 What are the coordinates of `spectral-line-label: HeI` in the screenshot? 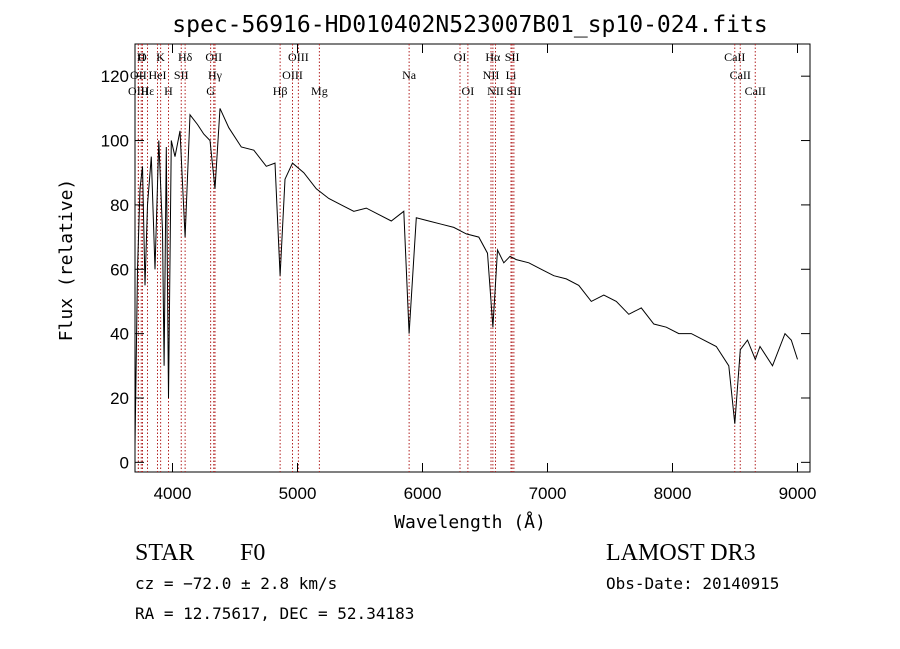 It's located at (158, 75).